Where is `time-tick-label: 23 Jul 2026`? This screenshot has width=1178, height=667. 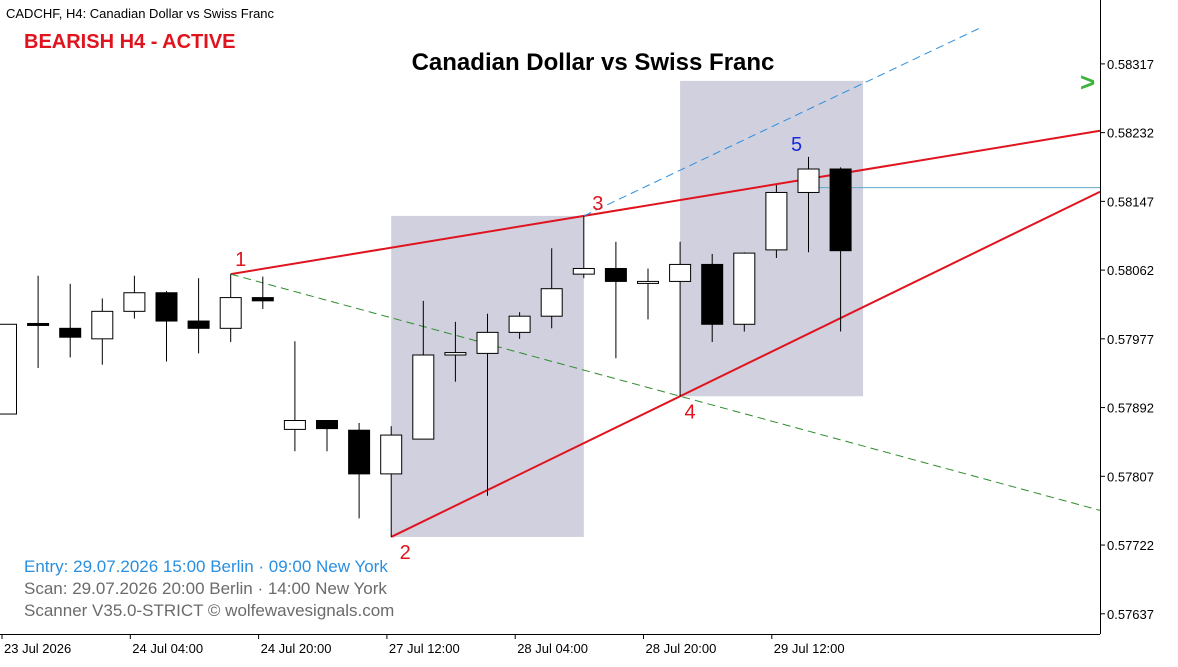
time-tick-label: 23 Jul 2026 is located at coordinates (37, 648).